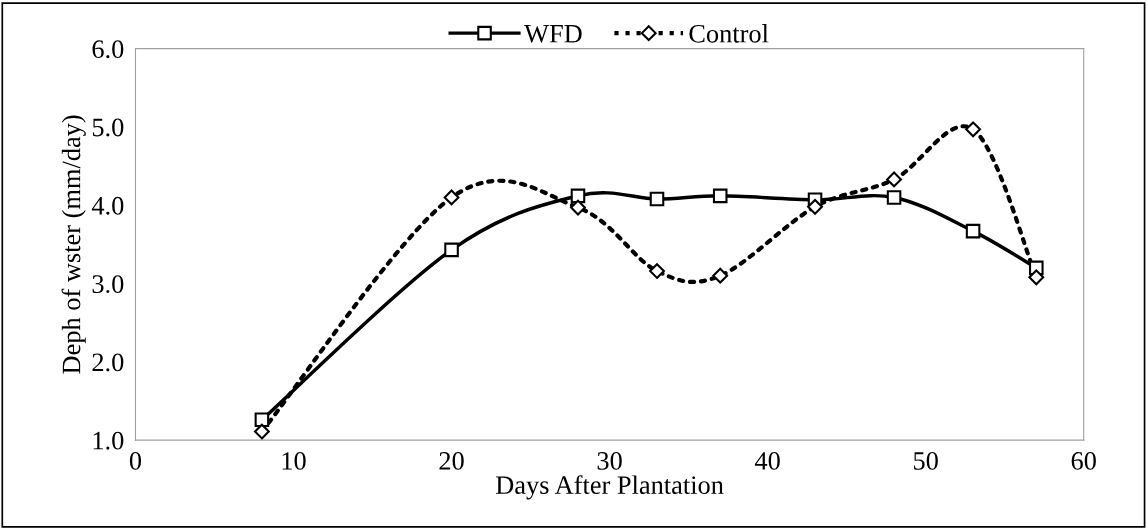 The image size is (1148, 529). Describe the element at coordinates (108, 362) in the screenshot. I see `y-tick-label: 2.0` at that location.